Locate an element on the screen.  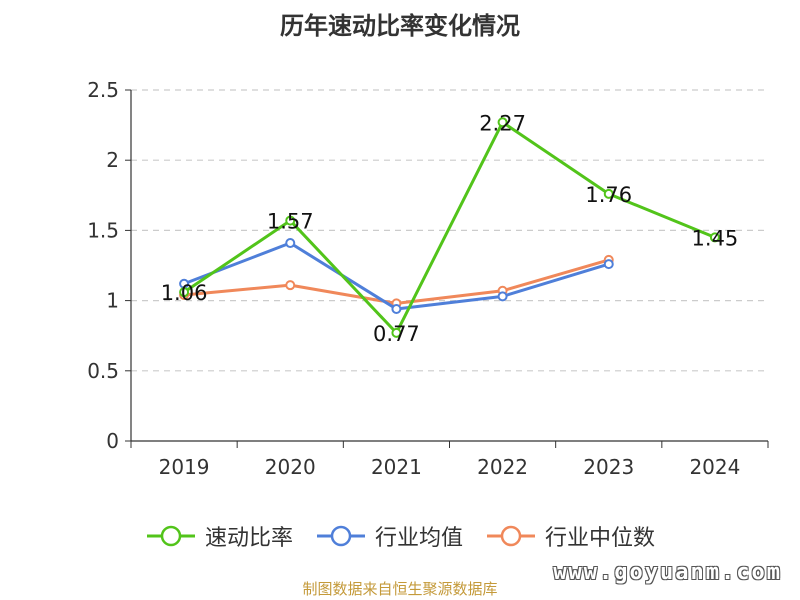
data-label: 1.57 is located at coordinates (290, 222).